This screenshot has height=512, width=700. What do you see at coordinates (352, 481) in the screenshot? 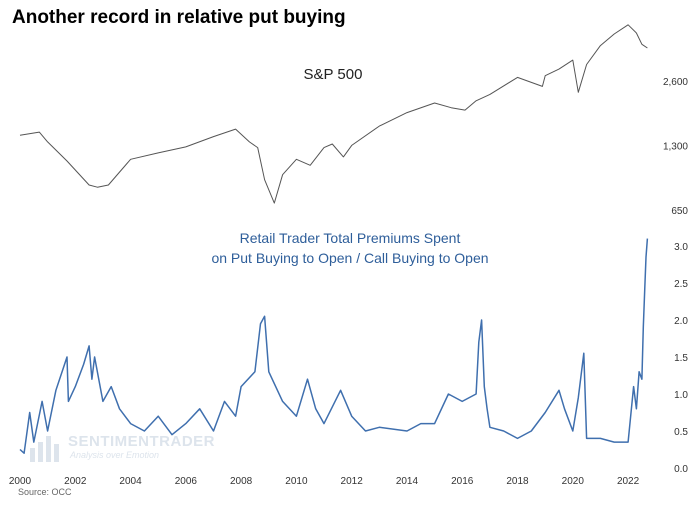
I see `x-tick-label: 2012` at bounding box center [352, 481].